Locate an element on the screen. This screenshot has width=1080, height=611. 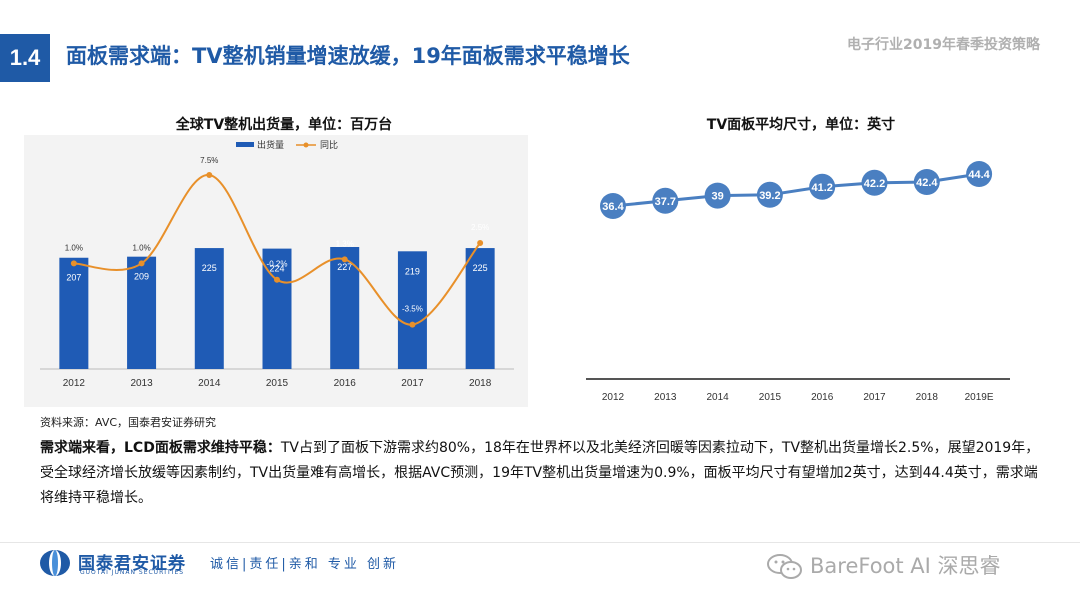
wechat-icon is located at coordinates (784, 566).